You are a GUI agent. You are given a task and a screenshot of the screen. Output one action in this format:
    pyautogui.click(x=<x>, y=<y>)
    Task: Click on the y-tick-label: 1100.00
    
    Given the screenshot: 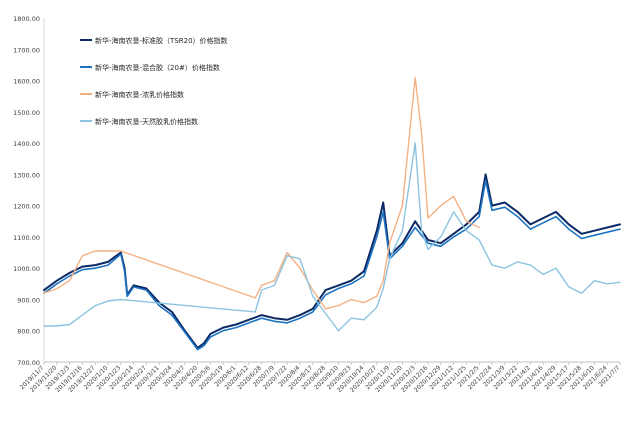 What is the action you would take?
    pyautogui.click(x=26, y=238)
    